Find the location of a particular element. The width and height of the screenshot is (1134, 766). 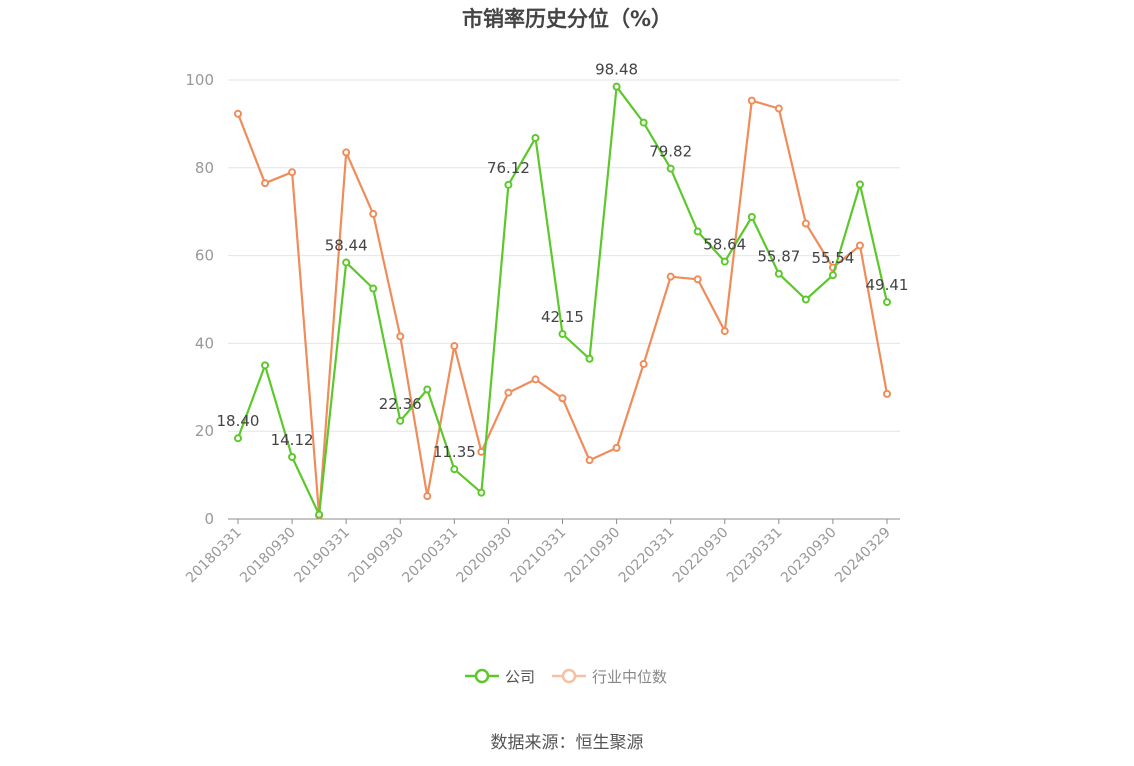

x-tick-label: 20220930 is located at coordinates (701, 556).